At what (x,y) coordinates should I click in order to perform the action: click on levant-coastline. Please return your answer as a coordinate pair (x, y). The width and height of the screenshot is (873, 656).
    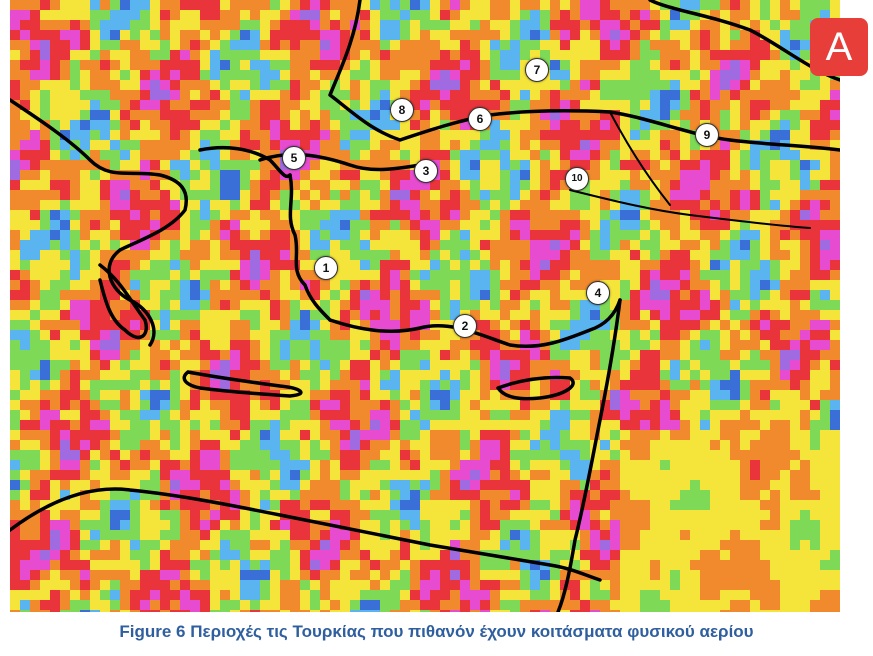
    Looking at the image, I should click on (589, 455).